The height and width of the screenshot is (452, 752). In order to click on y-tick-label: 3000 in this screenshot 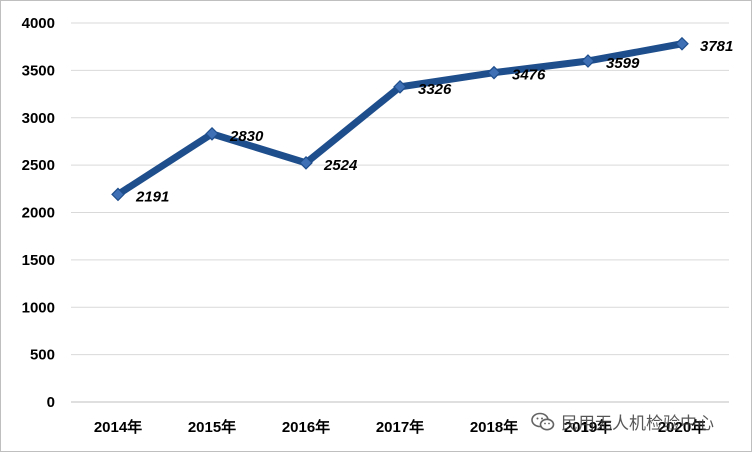, I will do `click(38, 118)`.